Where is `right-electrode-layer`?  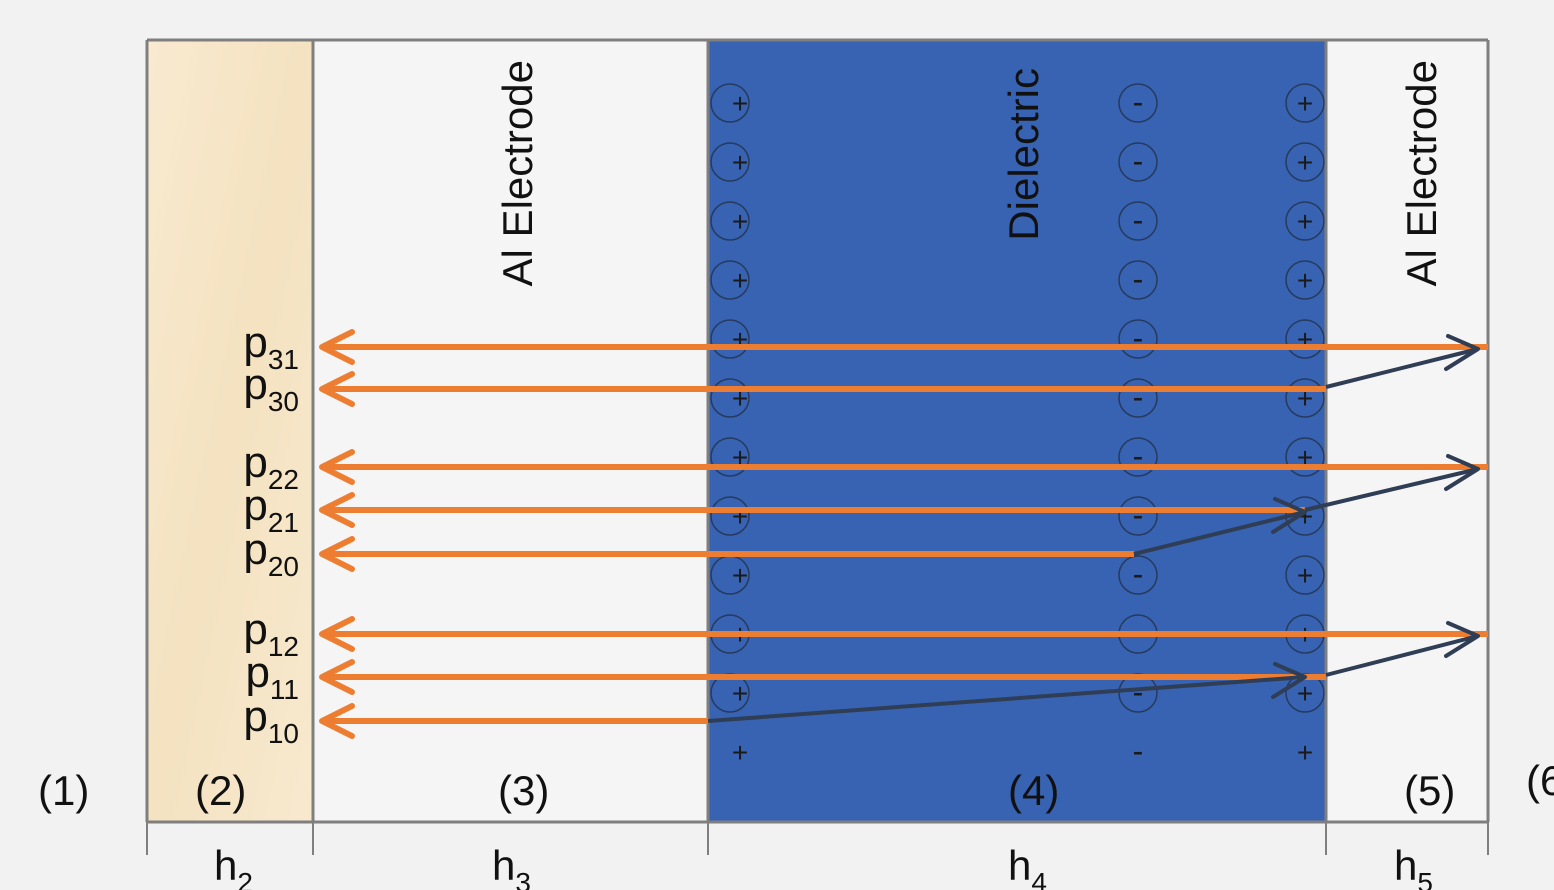 right-electrode-layer is located at coordinates (1407, 431).